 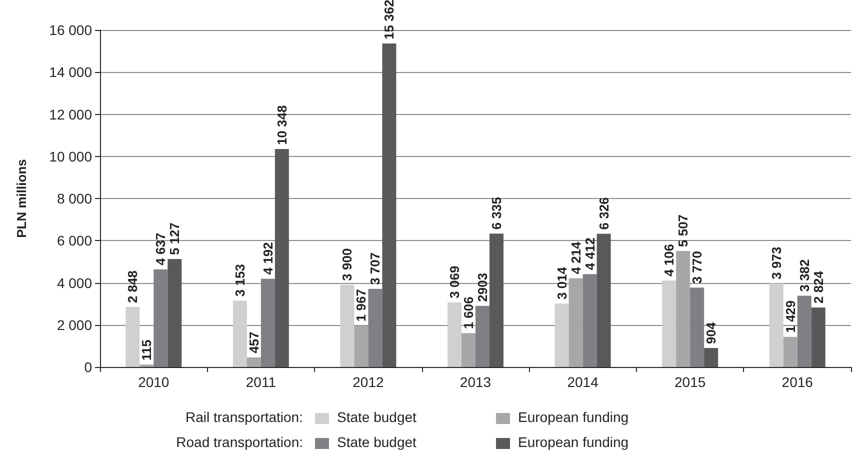 What do you see at coordinates (74, 198) in the screenshot?
I see `y-tick-label: 8 000` at bounding box center [74, 198].